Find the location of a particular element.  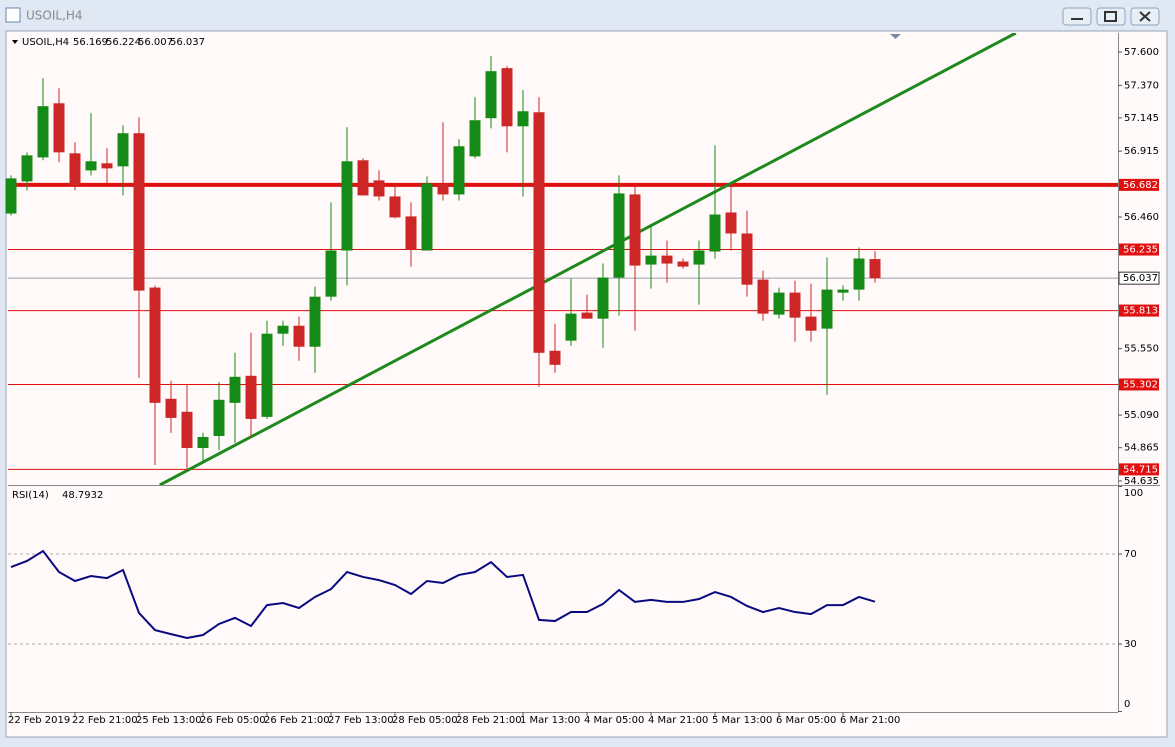

header-close: 56.037 is located at coordinates (187, 42).